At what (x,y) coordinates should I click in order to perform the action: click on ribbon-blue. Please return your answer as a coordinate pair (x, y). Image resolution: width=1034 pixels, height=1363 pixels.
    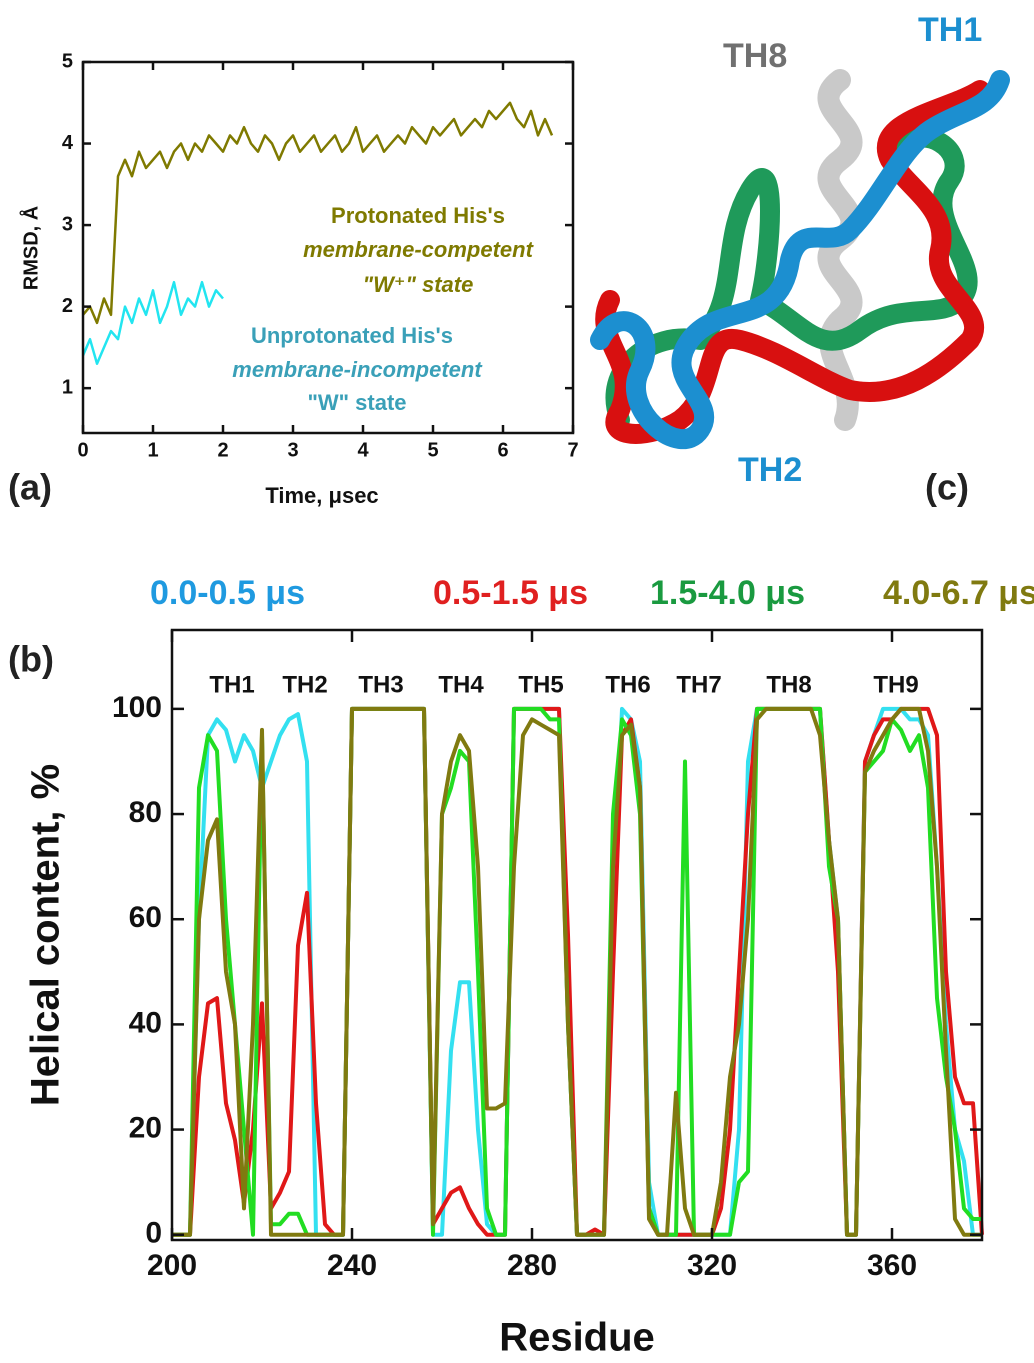
    Looking at the image, I should click on (800, 260).